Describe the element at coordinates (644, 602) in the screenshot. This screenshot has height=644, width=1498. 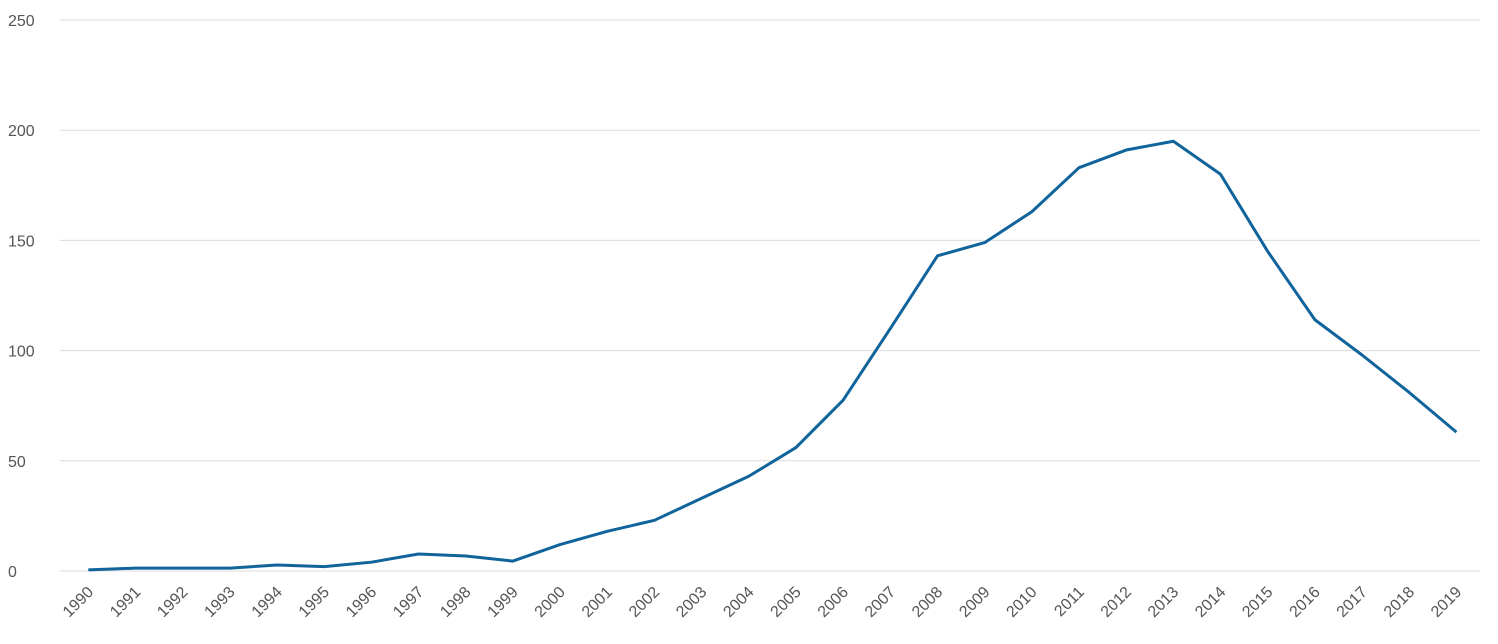
I see `x-tick-label: 2002` at that location.